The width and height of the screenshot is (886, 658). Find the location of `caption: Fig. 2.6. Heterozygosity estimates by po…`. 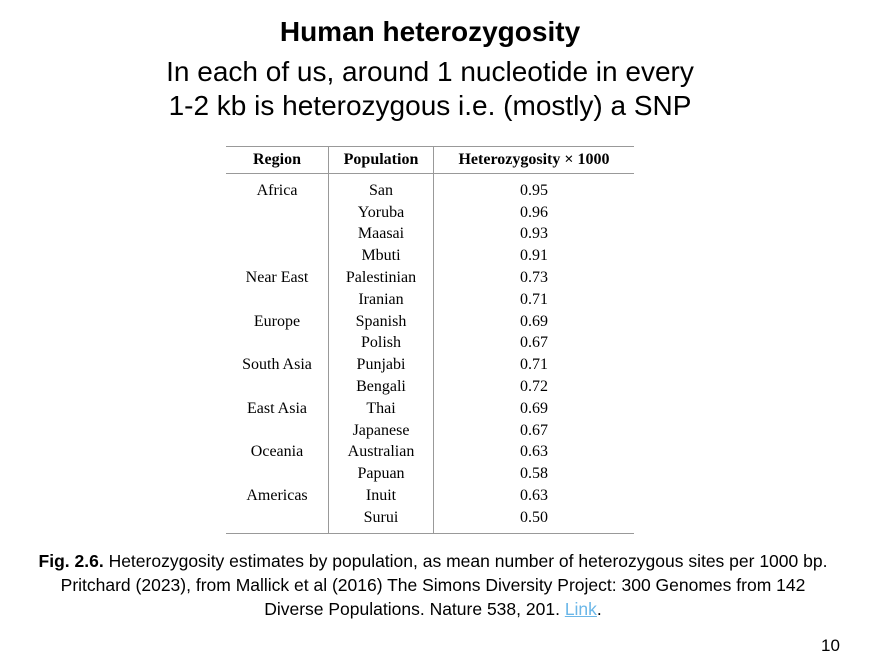

caption: Fig. 2.6. Heterozygosity estimates by po… is located at coordinates (433, 585).